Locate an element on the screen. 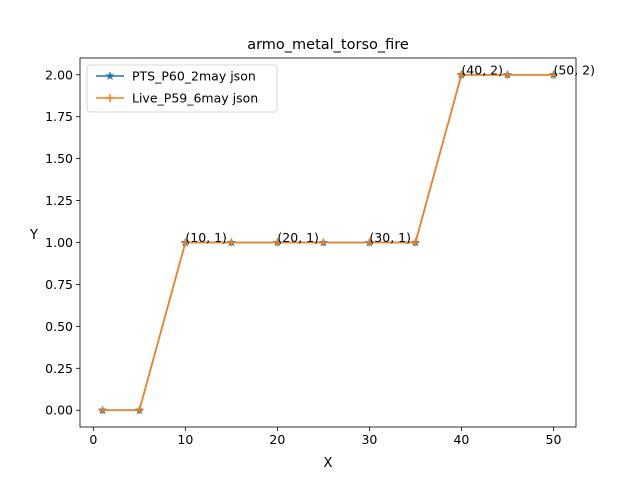 The width and height of the screenshot is (640, 480). legend: PTS_P60_2may json Live_P59_6may json is located at coordinates (182, 88).